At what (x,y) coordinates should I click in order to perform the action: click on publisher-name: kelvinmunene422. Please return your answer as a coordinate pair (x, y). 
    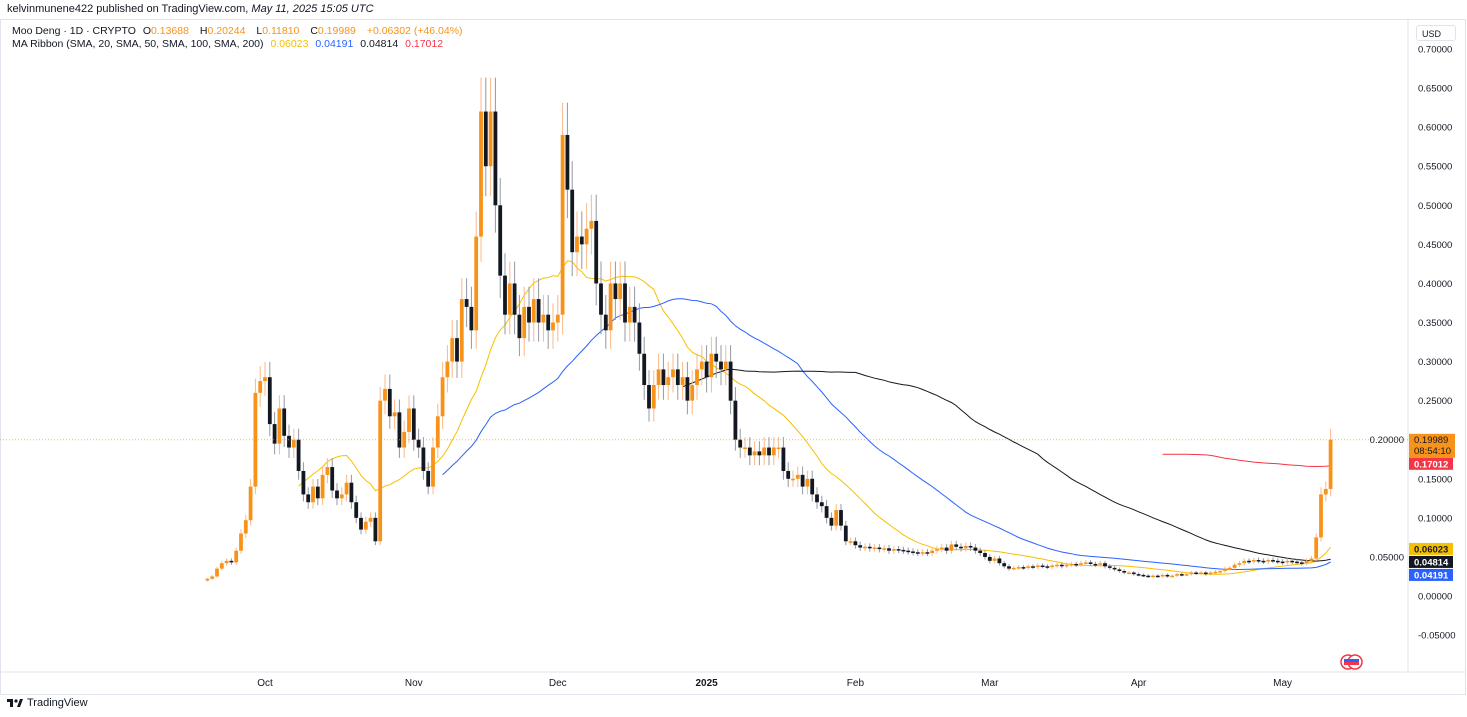
    Looking at the image, I should click on (50, 9).